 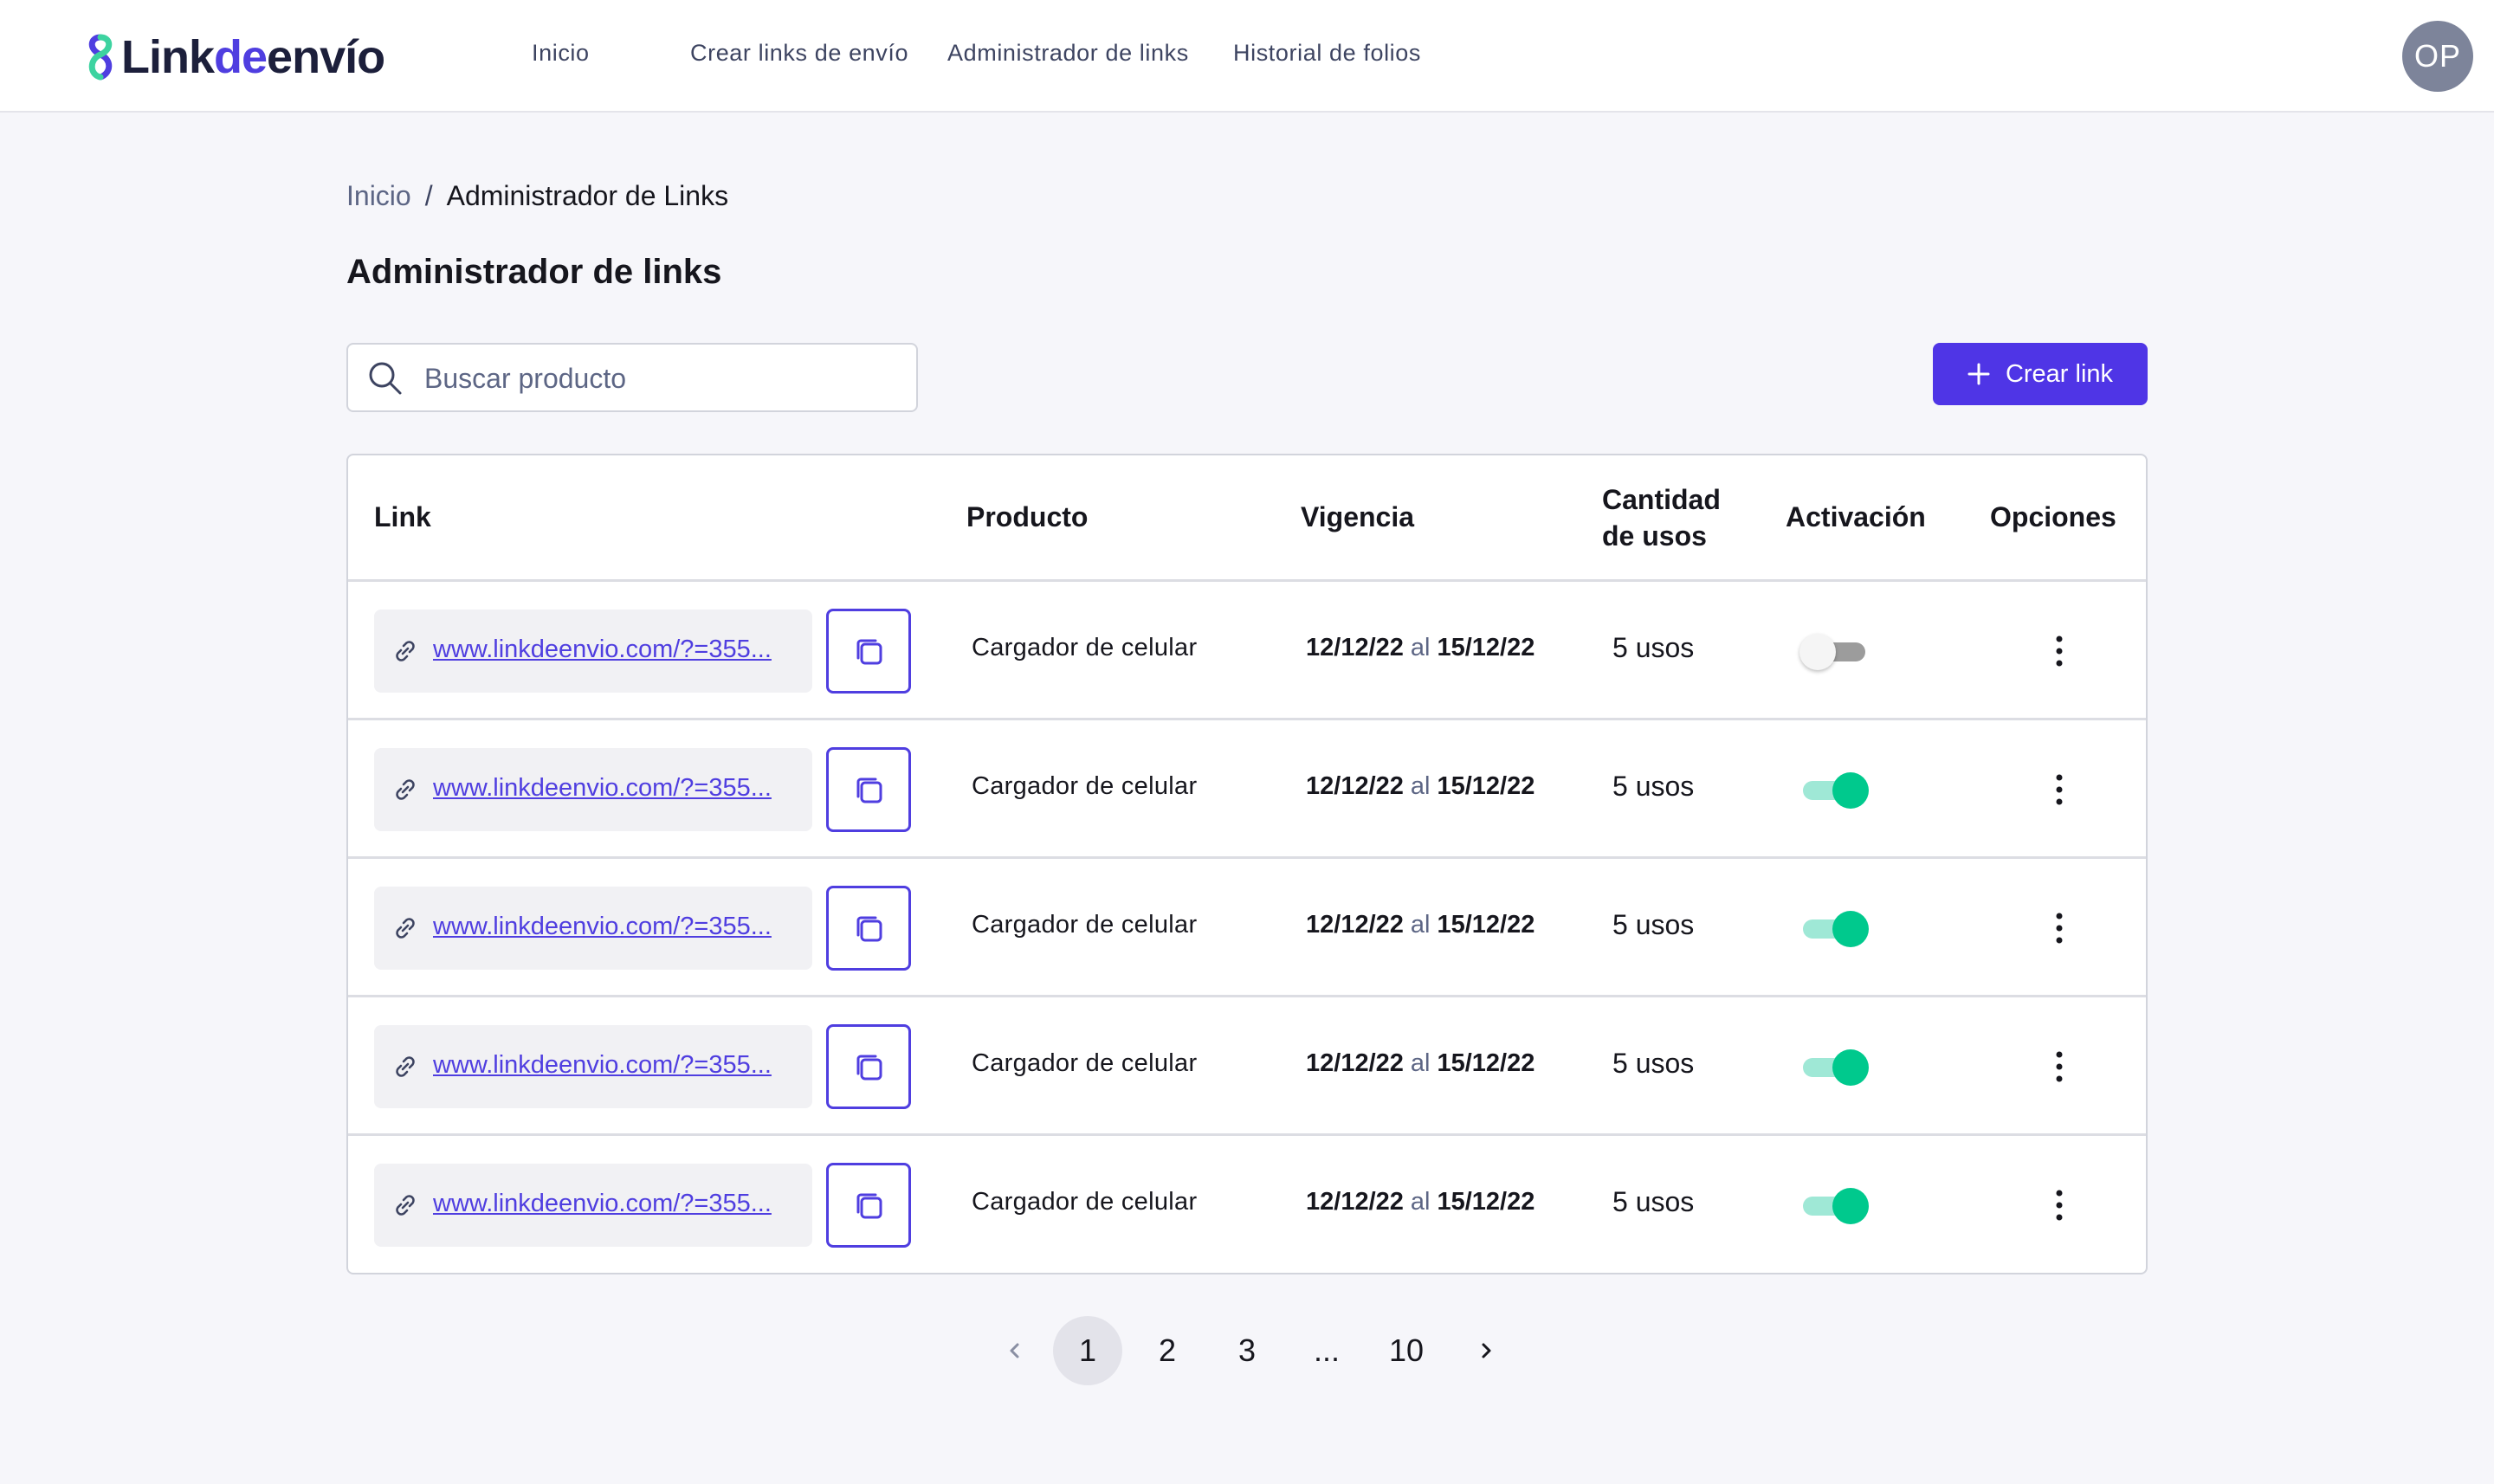 What do you see at coordinates (658, 378) in the screenshot?
I see `search-input` at bounding box center [658, 378].